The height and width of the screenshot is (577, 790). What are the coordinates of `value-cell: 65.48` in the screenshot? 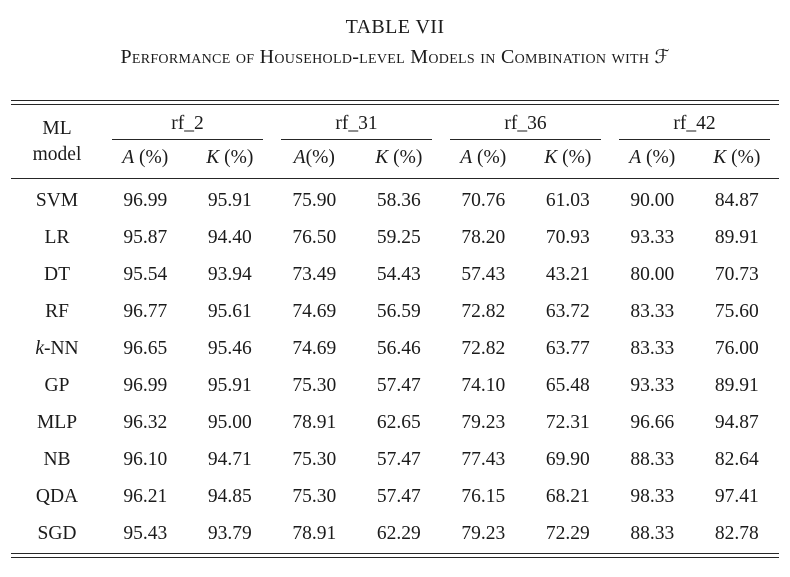 It's located at (567, 385).